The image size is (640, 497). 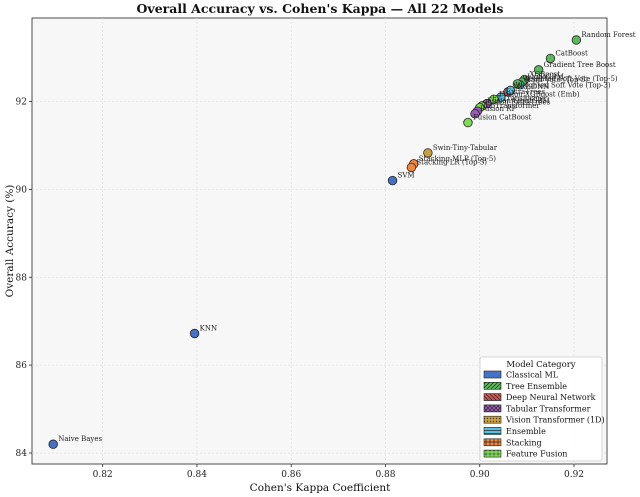 What do you see at coordinates (385, 475) in the screenshot?
I see `x-tick-label: 0.88` at bounding box center [385, 475].